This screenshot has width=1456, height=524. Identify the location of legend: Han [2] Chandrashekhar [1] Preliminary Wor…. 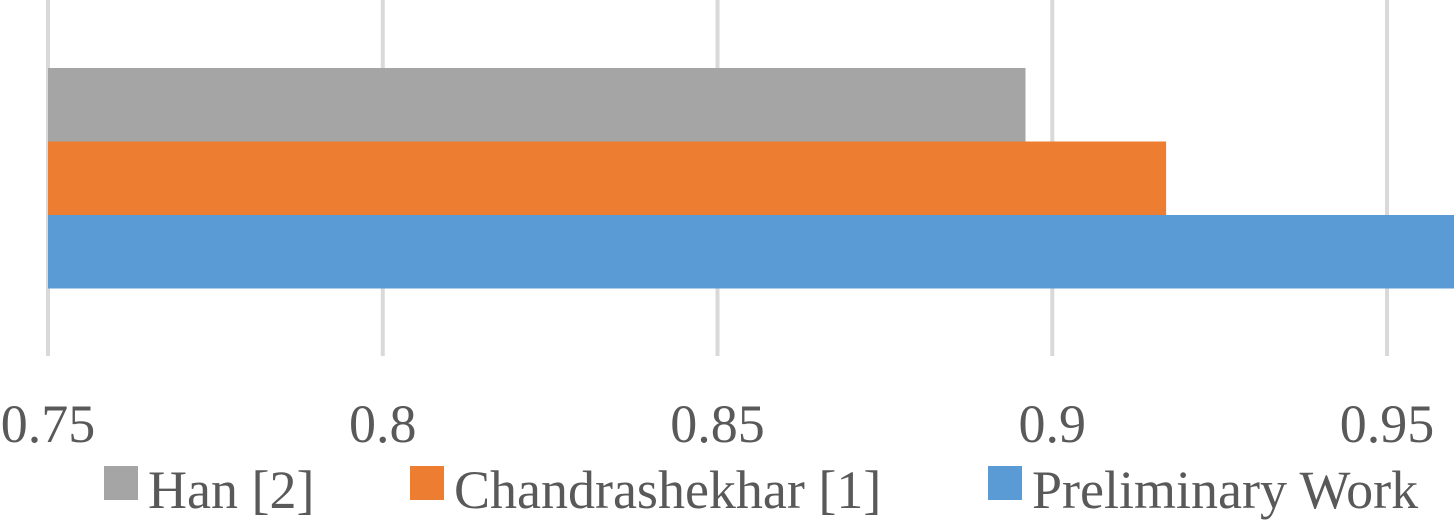
(761, 490).